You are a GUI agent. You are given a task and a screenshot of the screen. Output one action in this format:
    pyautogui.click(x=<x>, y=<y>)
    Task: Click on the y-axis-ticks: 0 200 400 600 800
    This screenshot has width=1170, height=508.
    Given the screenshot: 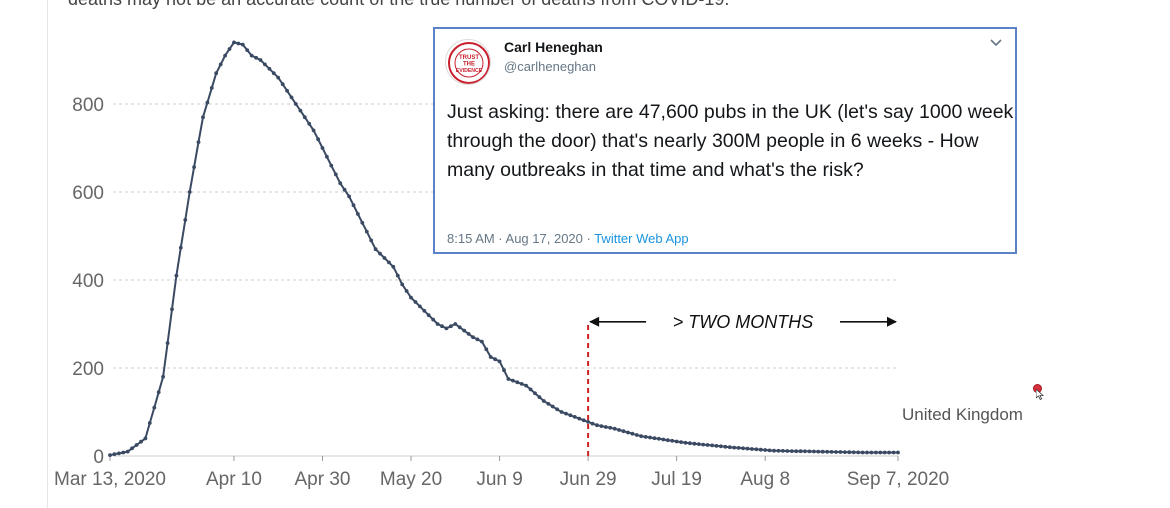 What is the action you would take?
    pyautogui.click(x=88, y=281)
    